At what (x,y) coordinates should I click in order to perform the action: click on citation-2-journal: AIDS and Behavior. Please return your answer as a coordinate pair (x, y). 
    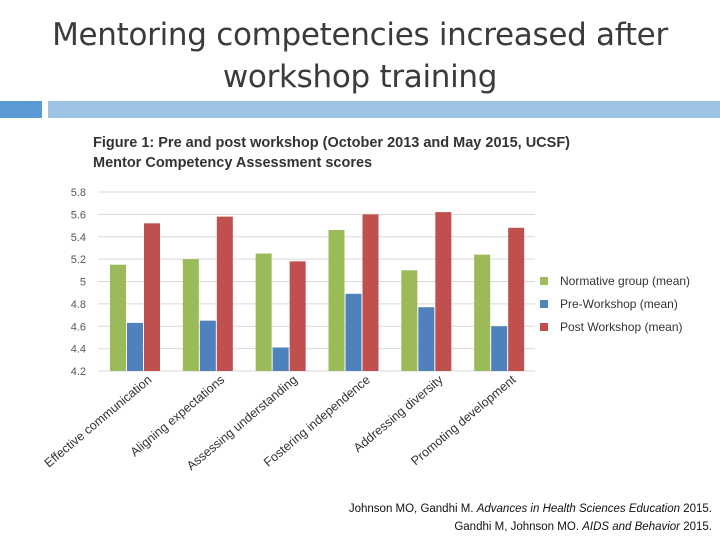
    Looking at the image, I should click on (631, 527).